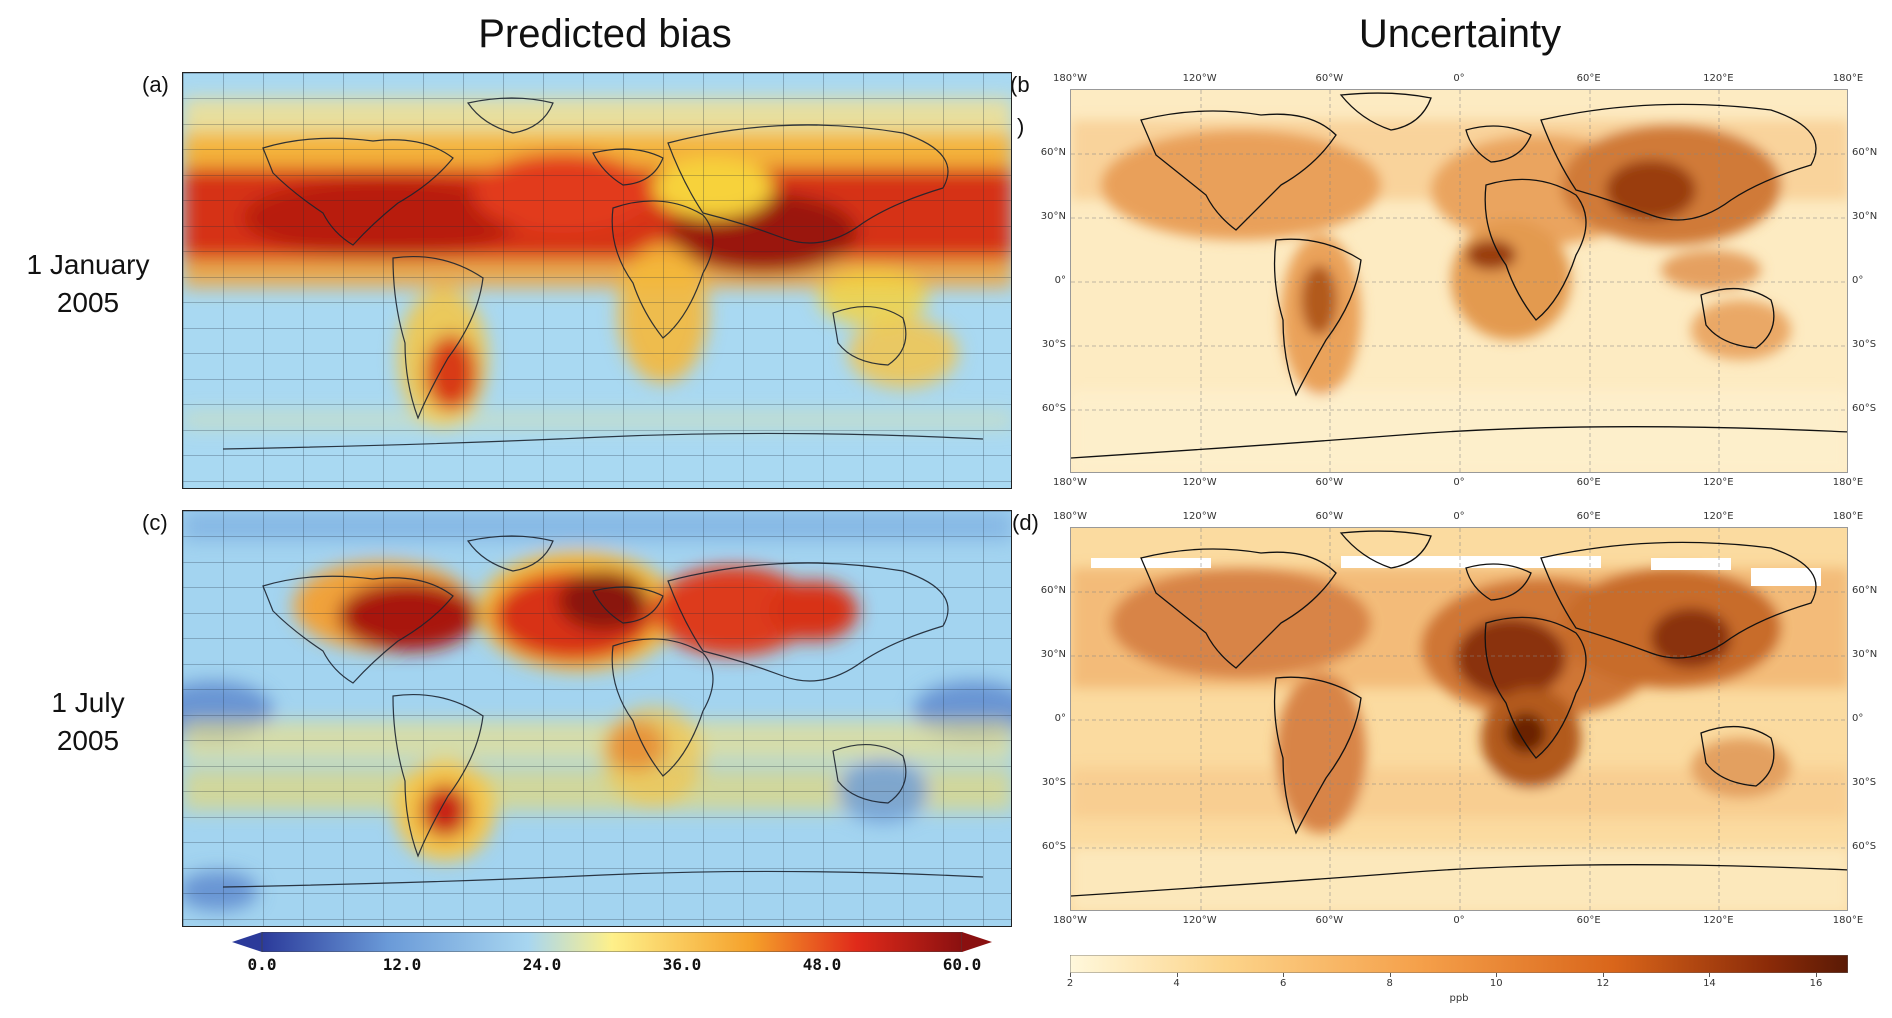 The height and width of the screenshot is (1018, 1892). Describe the element at coordinates (542, 964) in the screenshot. I see `colorbar-bias-tick-label: 24.0` at that location.